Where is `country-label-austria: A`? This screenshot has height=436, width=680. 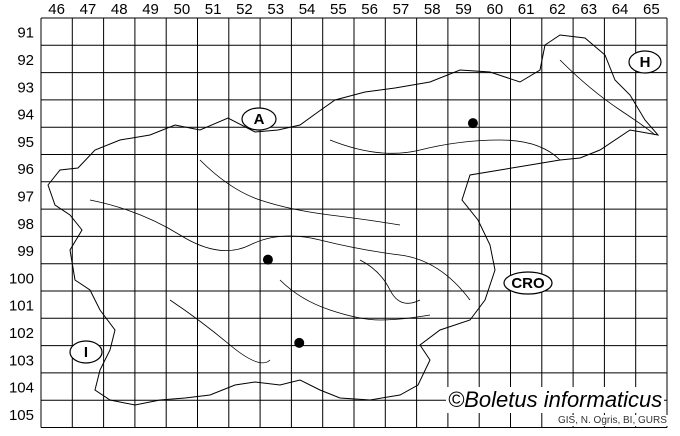 country-label-austria: A is located at coordinates (259, 119).